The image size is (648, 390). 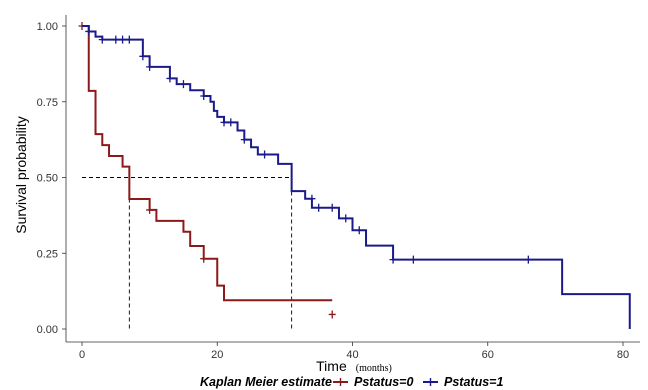 I want to click on y-axis-title: Survival probability, so click(x=21, y=175).